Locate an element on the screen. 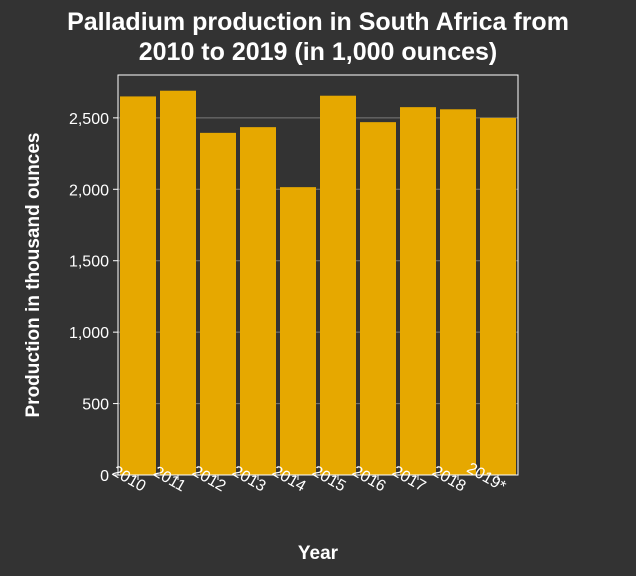 This screenshot has height=576, width=636. y-tick-label: 1,500 is located at coordinates (89, 262).